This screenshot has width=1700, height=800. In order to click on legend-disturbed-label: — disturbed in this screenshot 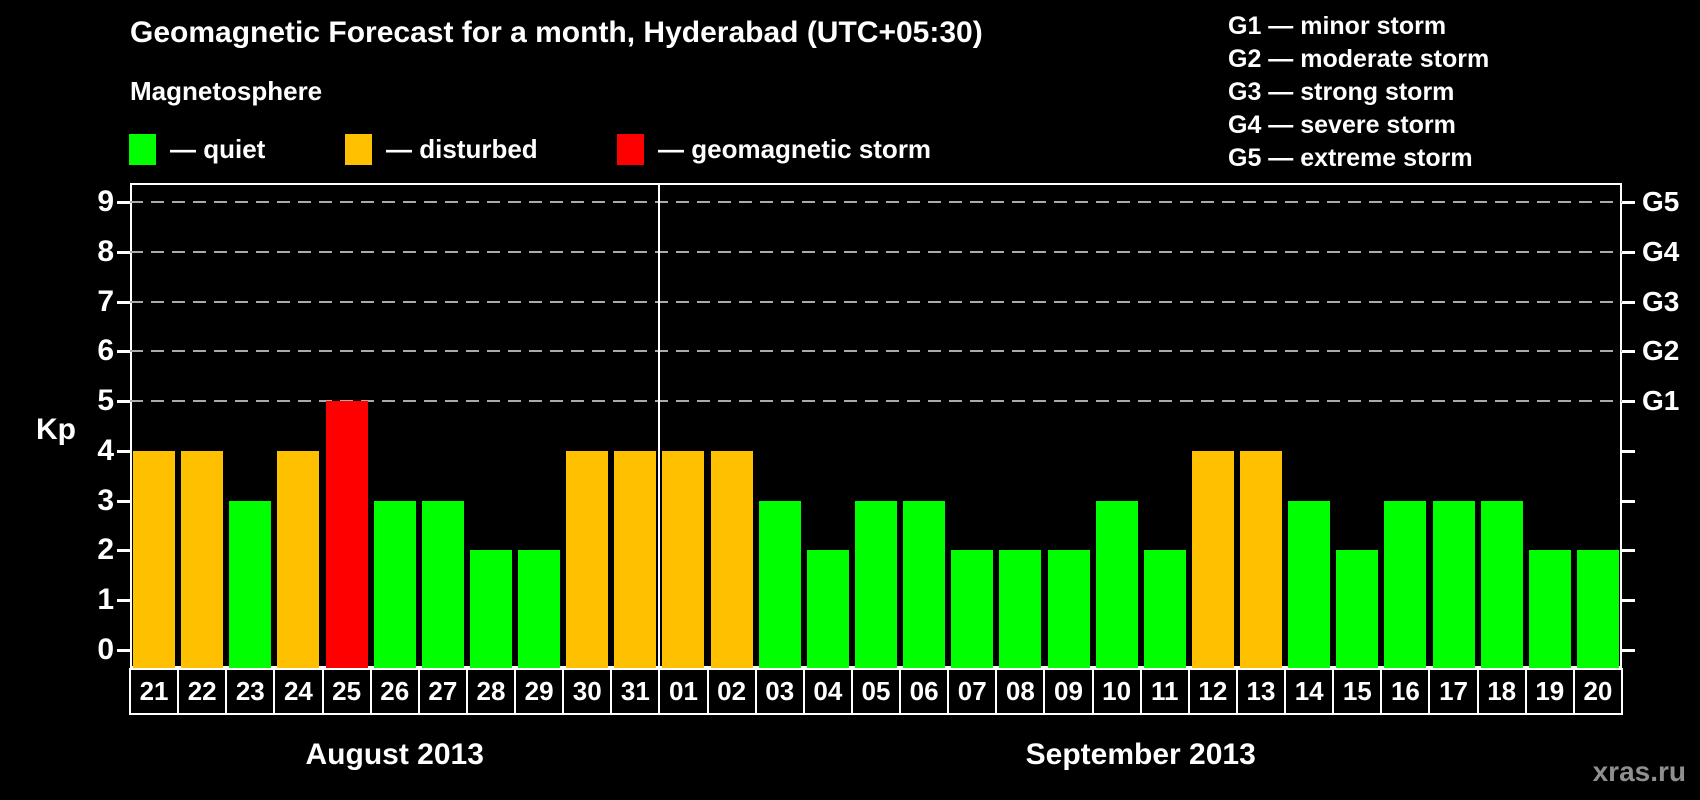, I will do `click(462, 149)`.